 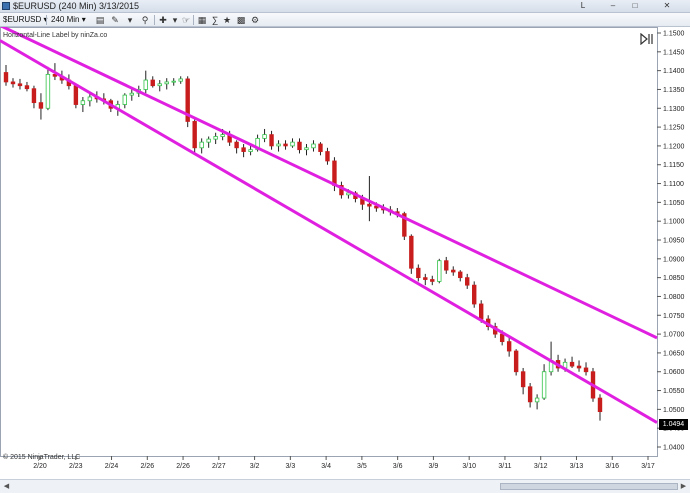 What do you see at coordinates (434, 466) in the screenshot?
I see `x-tick-label: 3/9` at bounding box center [434, 466].